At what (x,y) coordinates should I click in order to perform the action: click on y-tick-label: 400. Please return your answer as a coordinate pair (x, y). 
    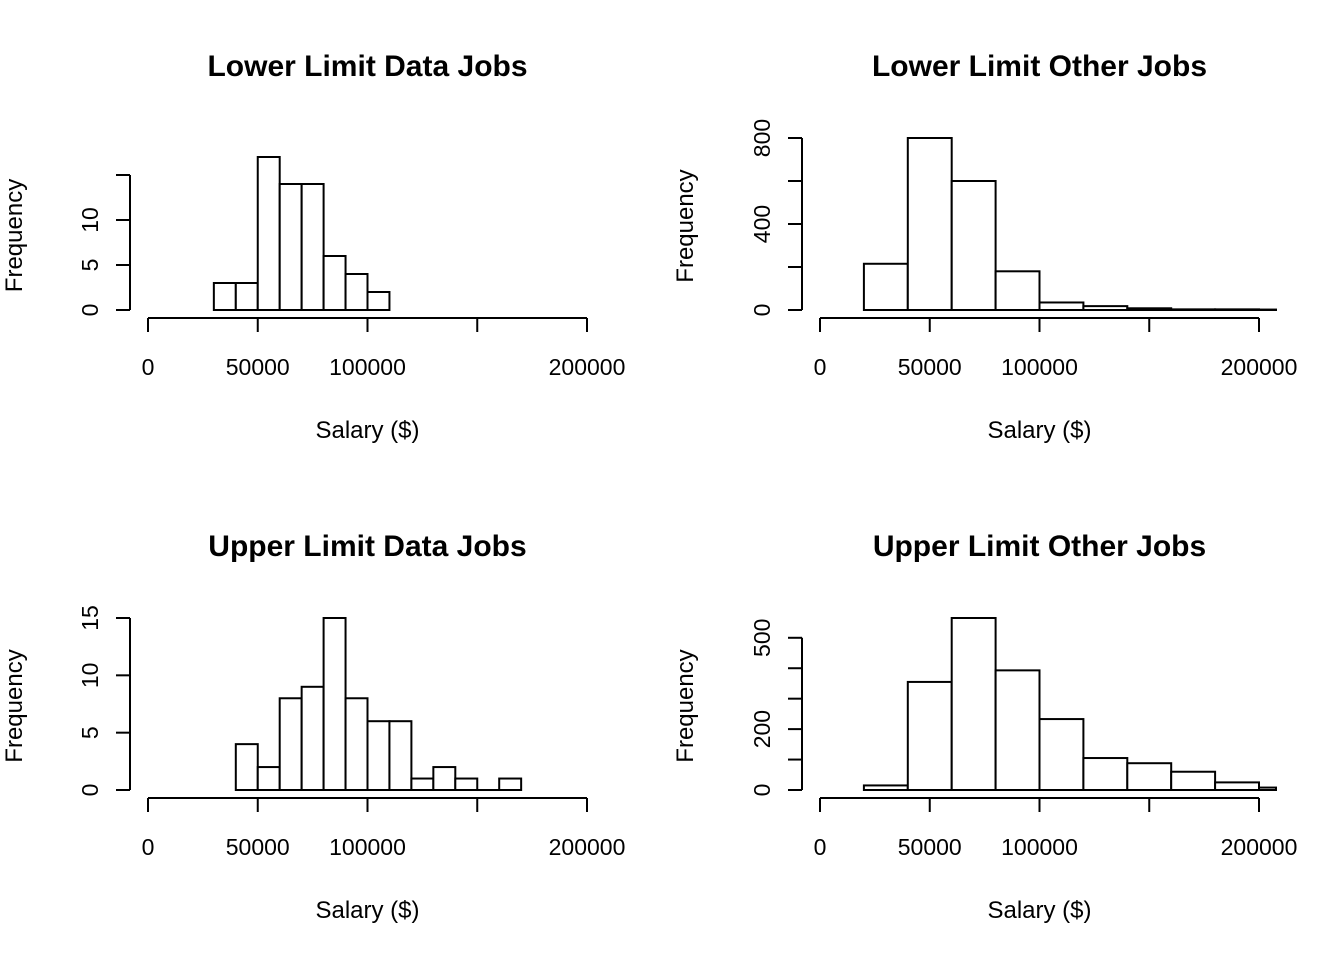
    Looking at the image, I should click on (762, 224).